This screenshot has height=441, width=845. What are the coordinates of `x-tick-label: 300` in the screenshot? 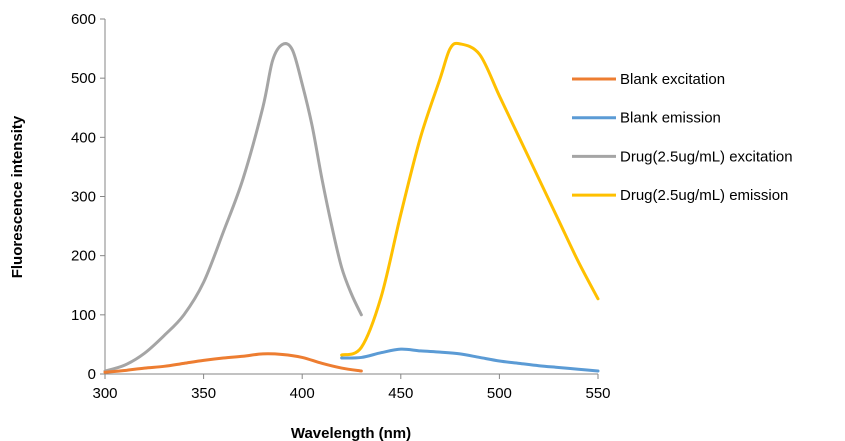 It's located at (104, 393).